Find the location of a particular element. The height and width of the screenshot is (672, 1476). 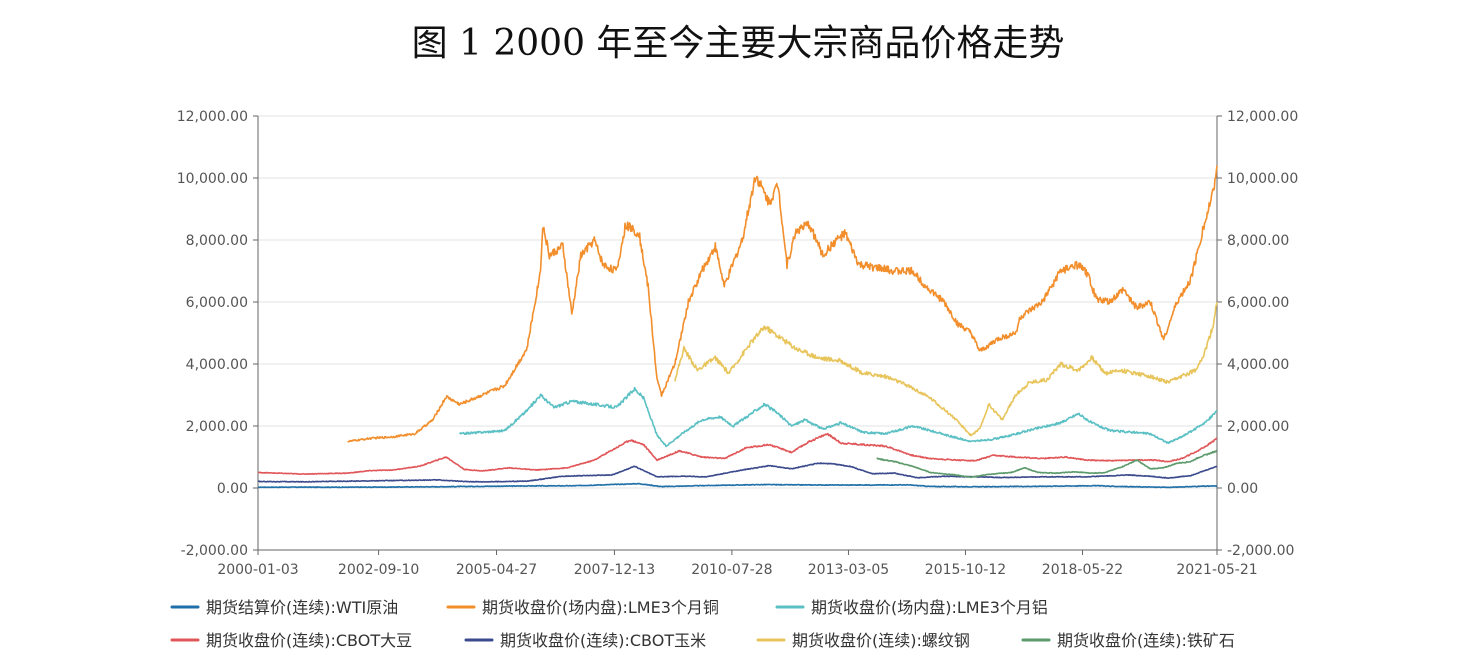

y-tick-label-right: 6,000.00 is located at coordinates (1258, 303).